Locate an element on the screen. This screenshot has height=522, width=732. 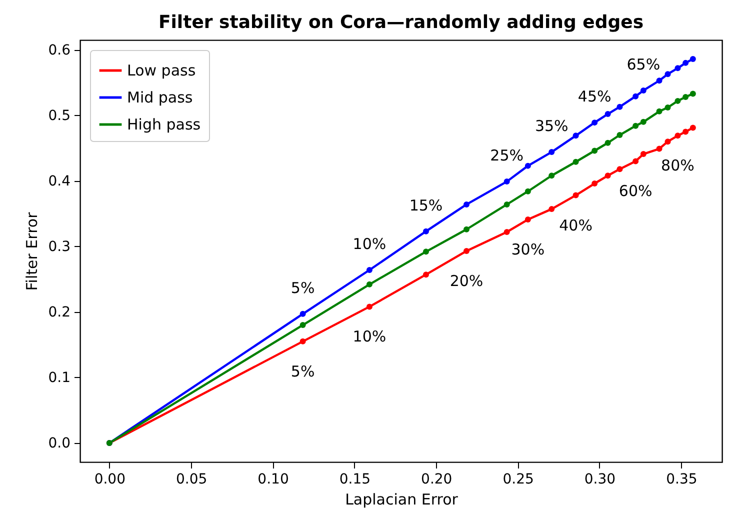
annotation: 20% is located at coordinates (467, 281).